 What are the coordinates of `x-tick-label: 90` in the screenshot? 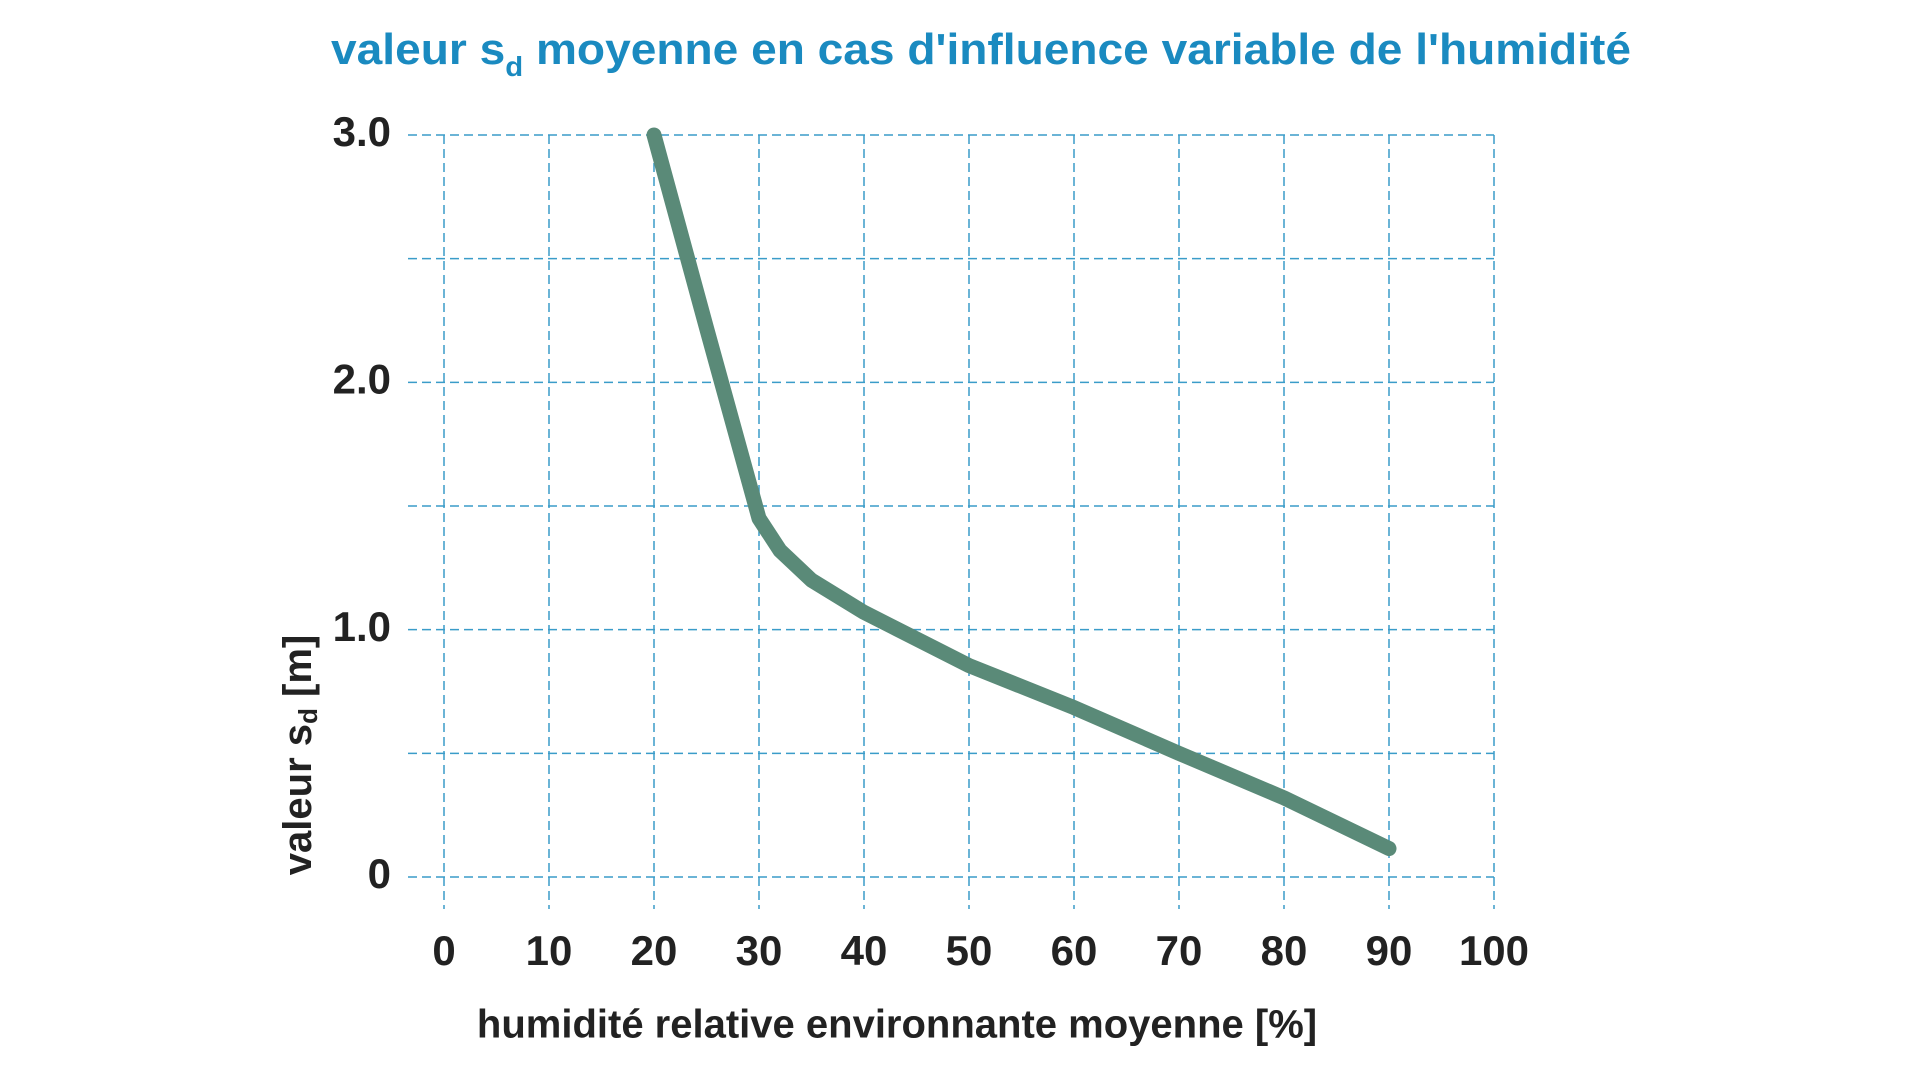 It's located at (1389, 950).